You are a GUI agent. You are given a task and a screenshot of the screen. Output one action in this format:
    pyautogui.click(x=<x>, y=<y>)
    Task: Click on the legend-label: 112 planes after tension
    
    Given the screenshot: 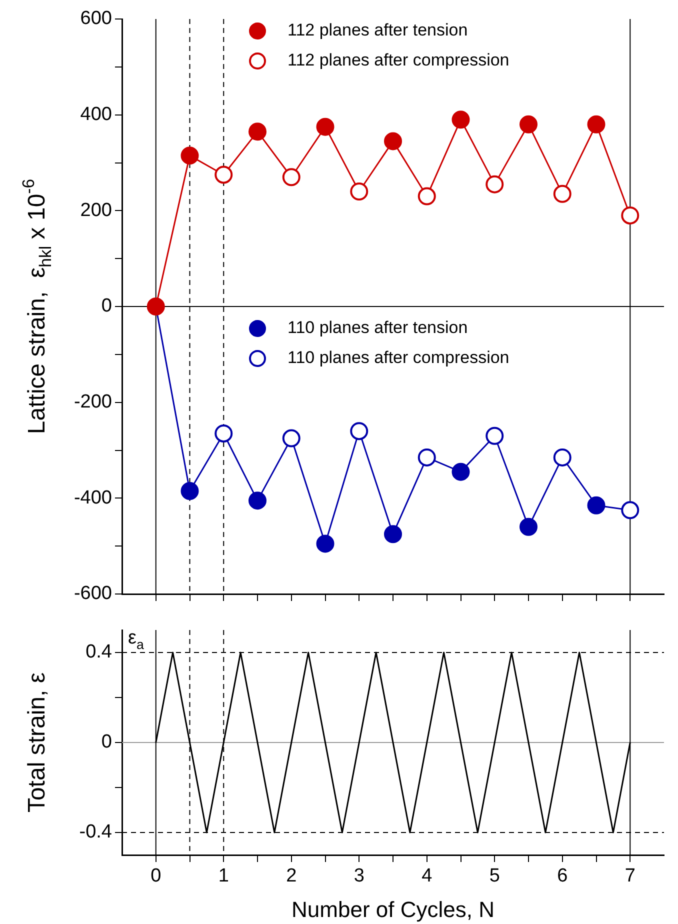 What is the action you would take?
    pyautogui.click(x=378, y=30)
    